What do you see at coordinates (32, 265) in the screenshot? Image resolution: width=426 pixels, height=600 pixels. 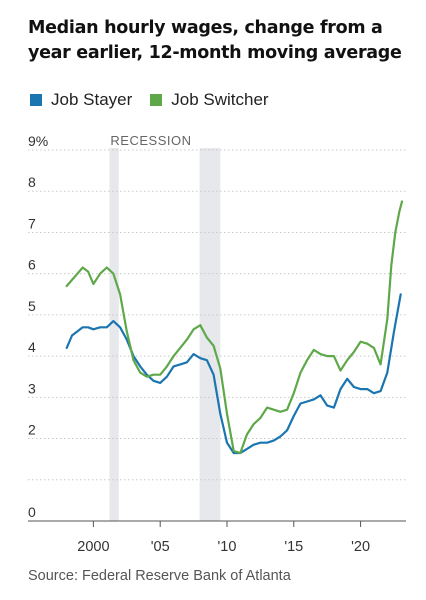 I see `y-tick-label-6: 6` at bounding box center [32, 265].